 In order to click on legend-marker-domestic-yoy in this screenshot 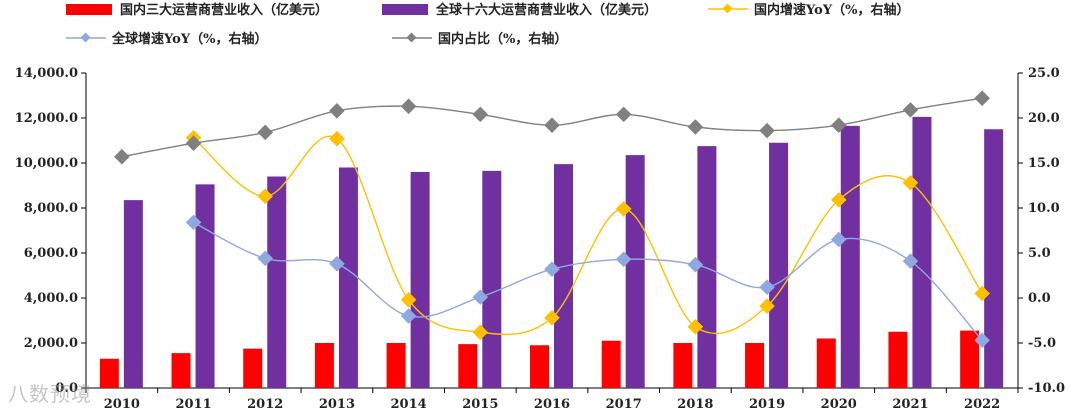, I will do `click(727, 8)`.